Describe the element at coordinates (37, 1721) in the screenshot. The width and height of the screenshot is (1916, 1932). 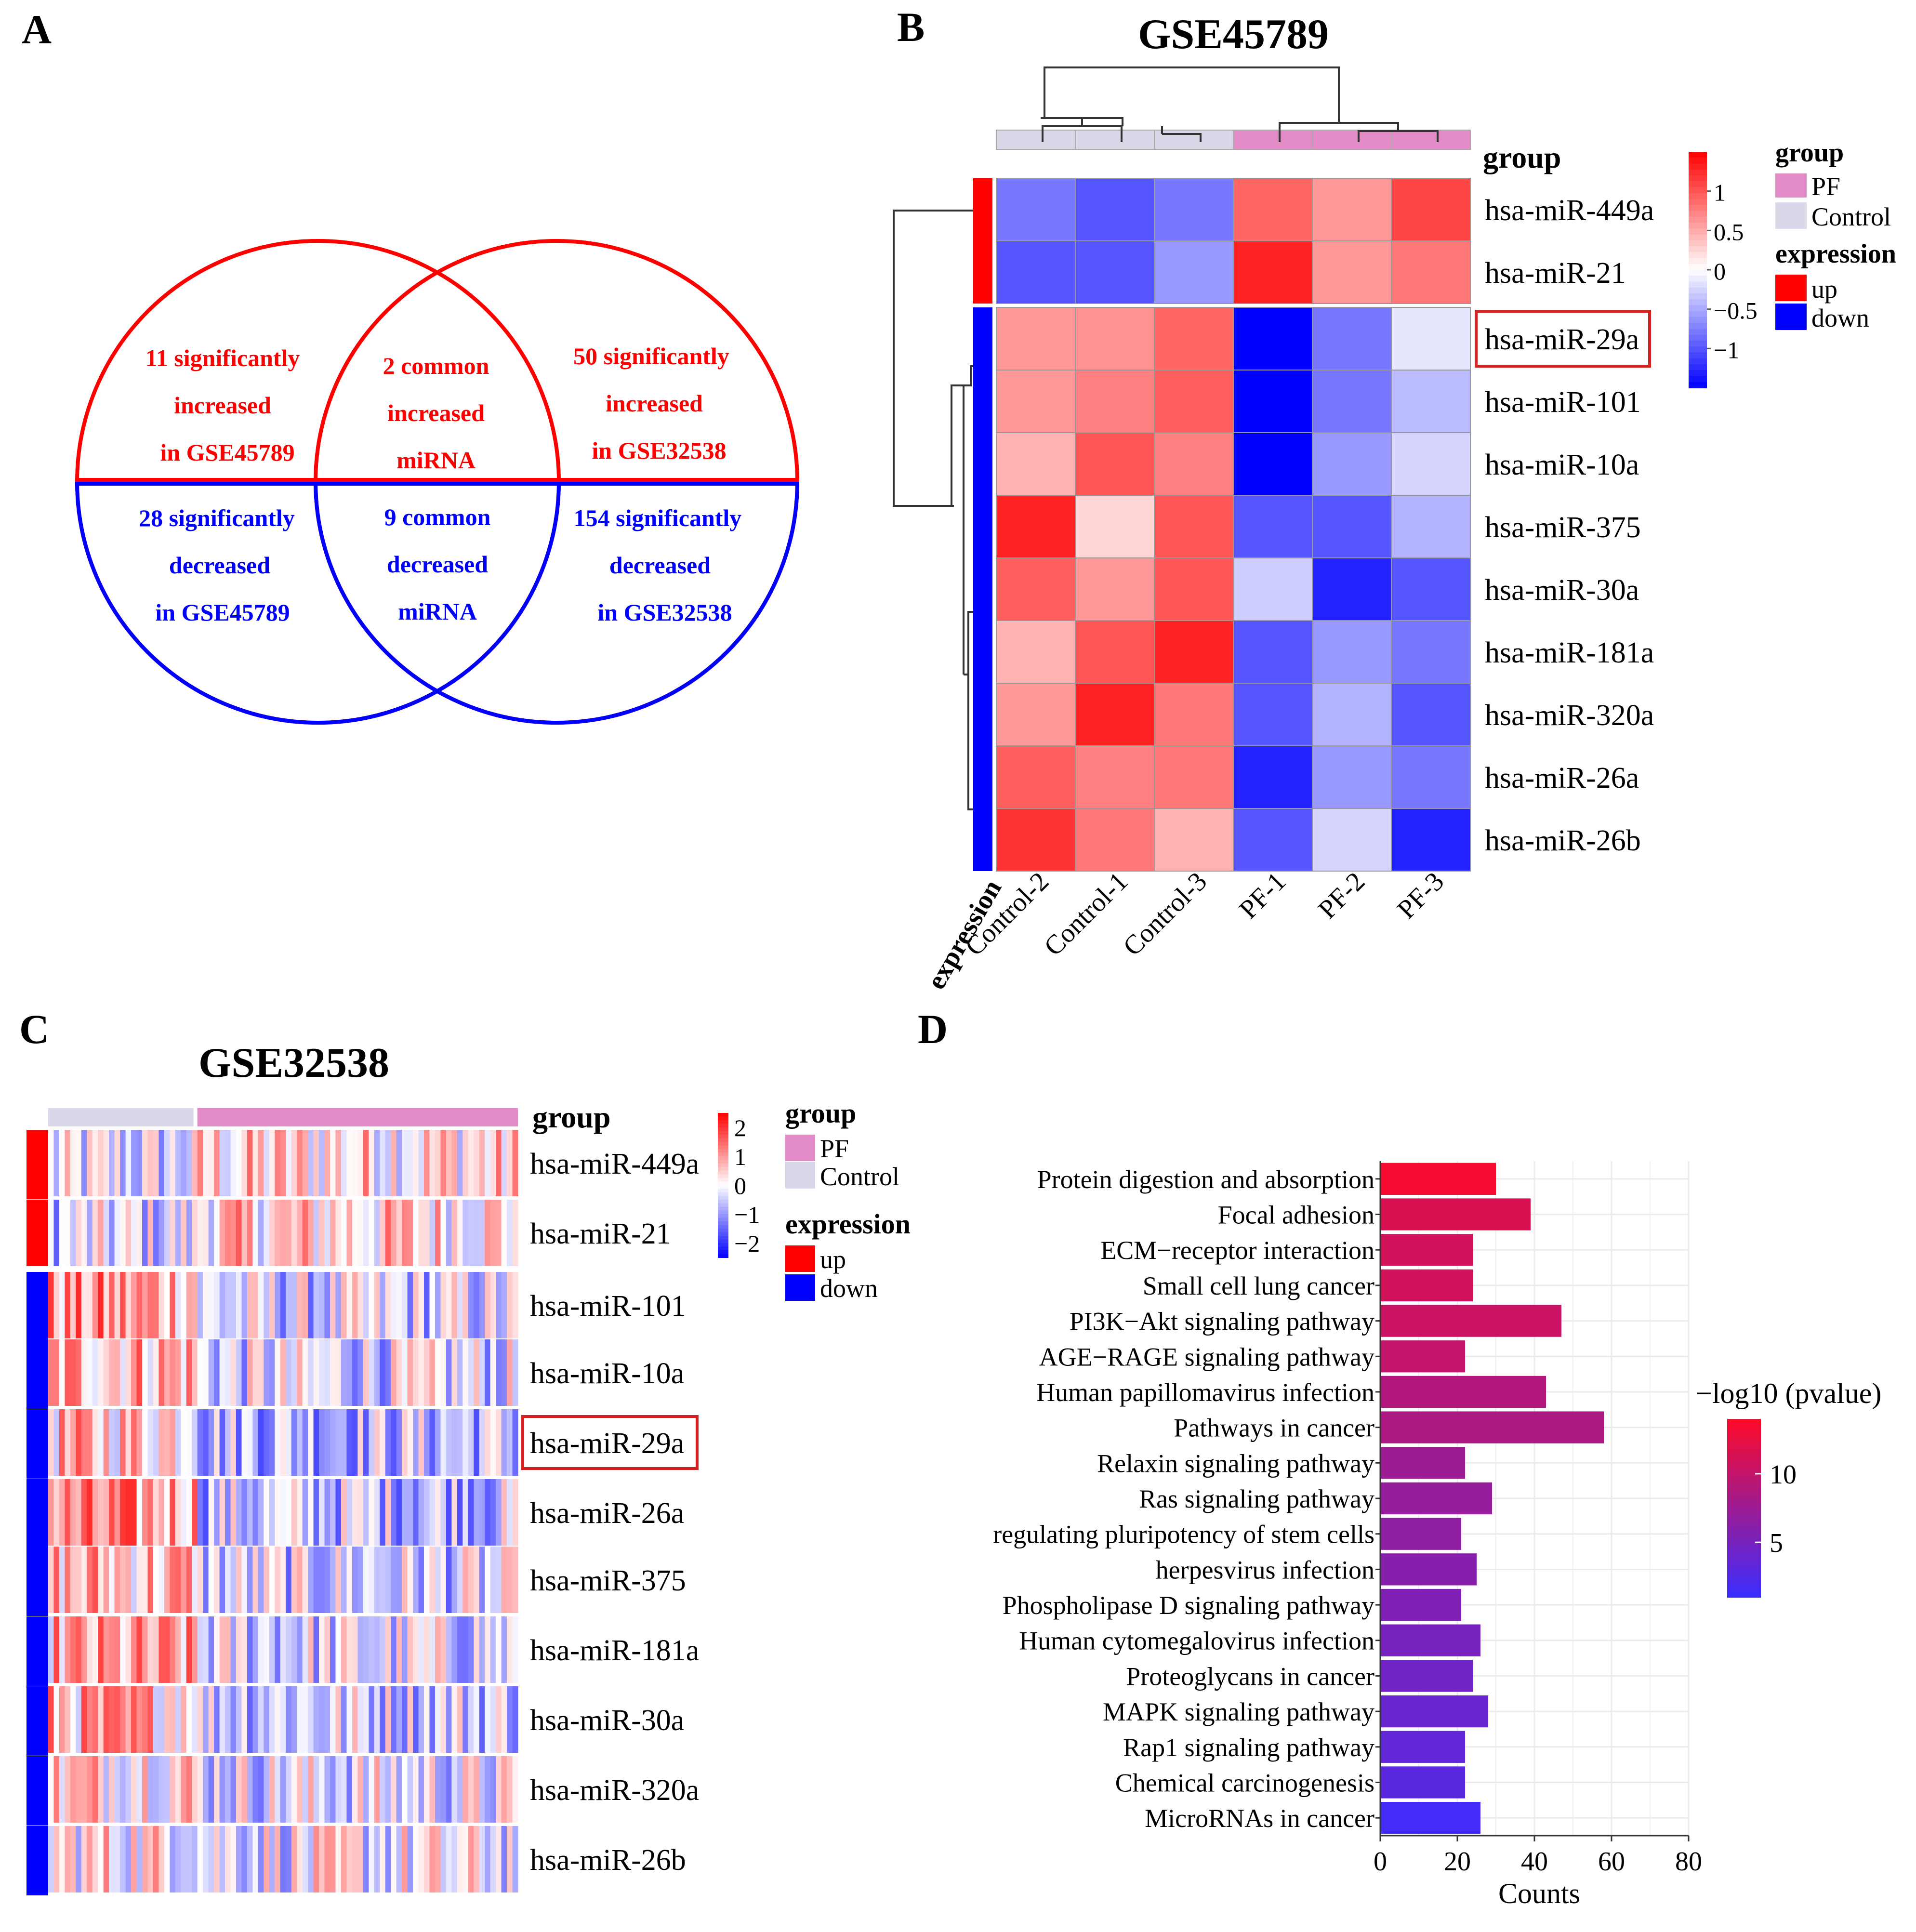
I see `expression-annotation-cell` at that location.